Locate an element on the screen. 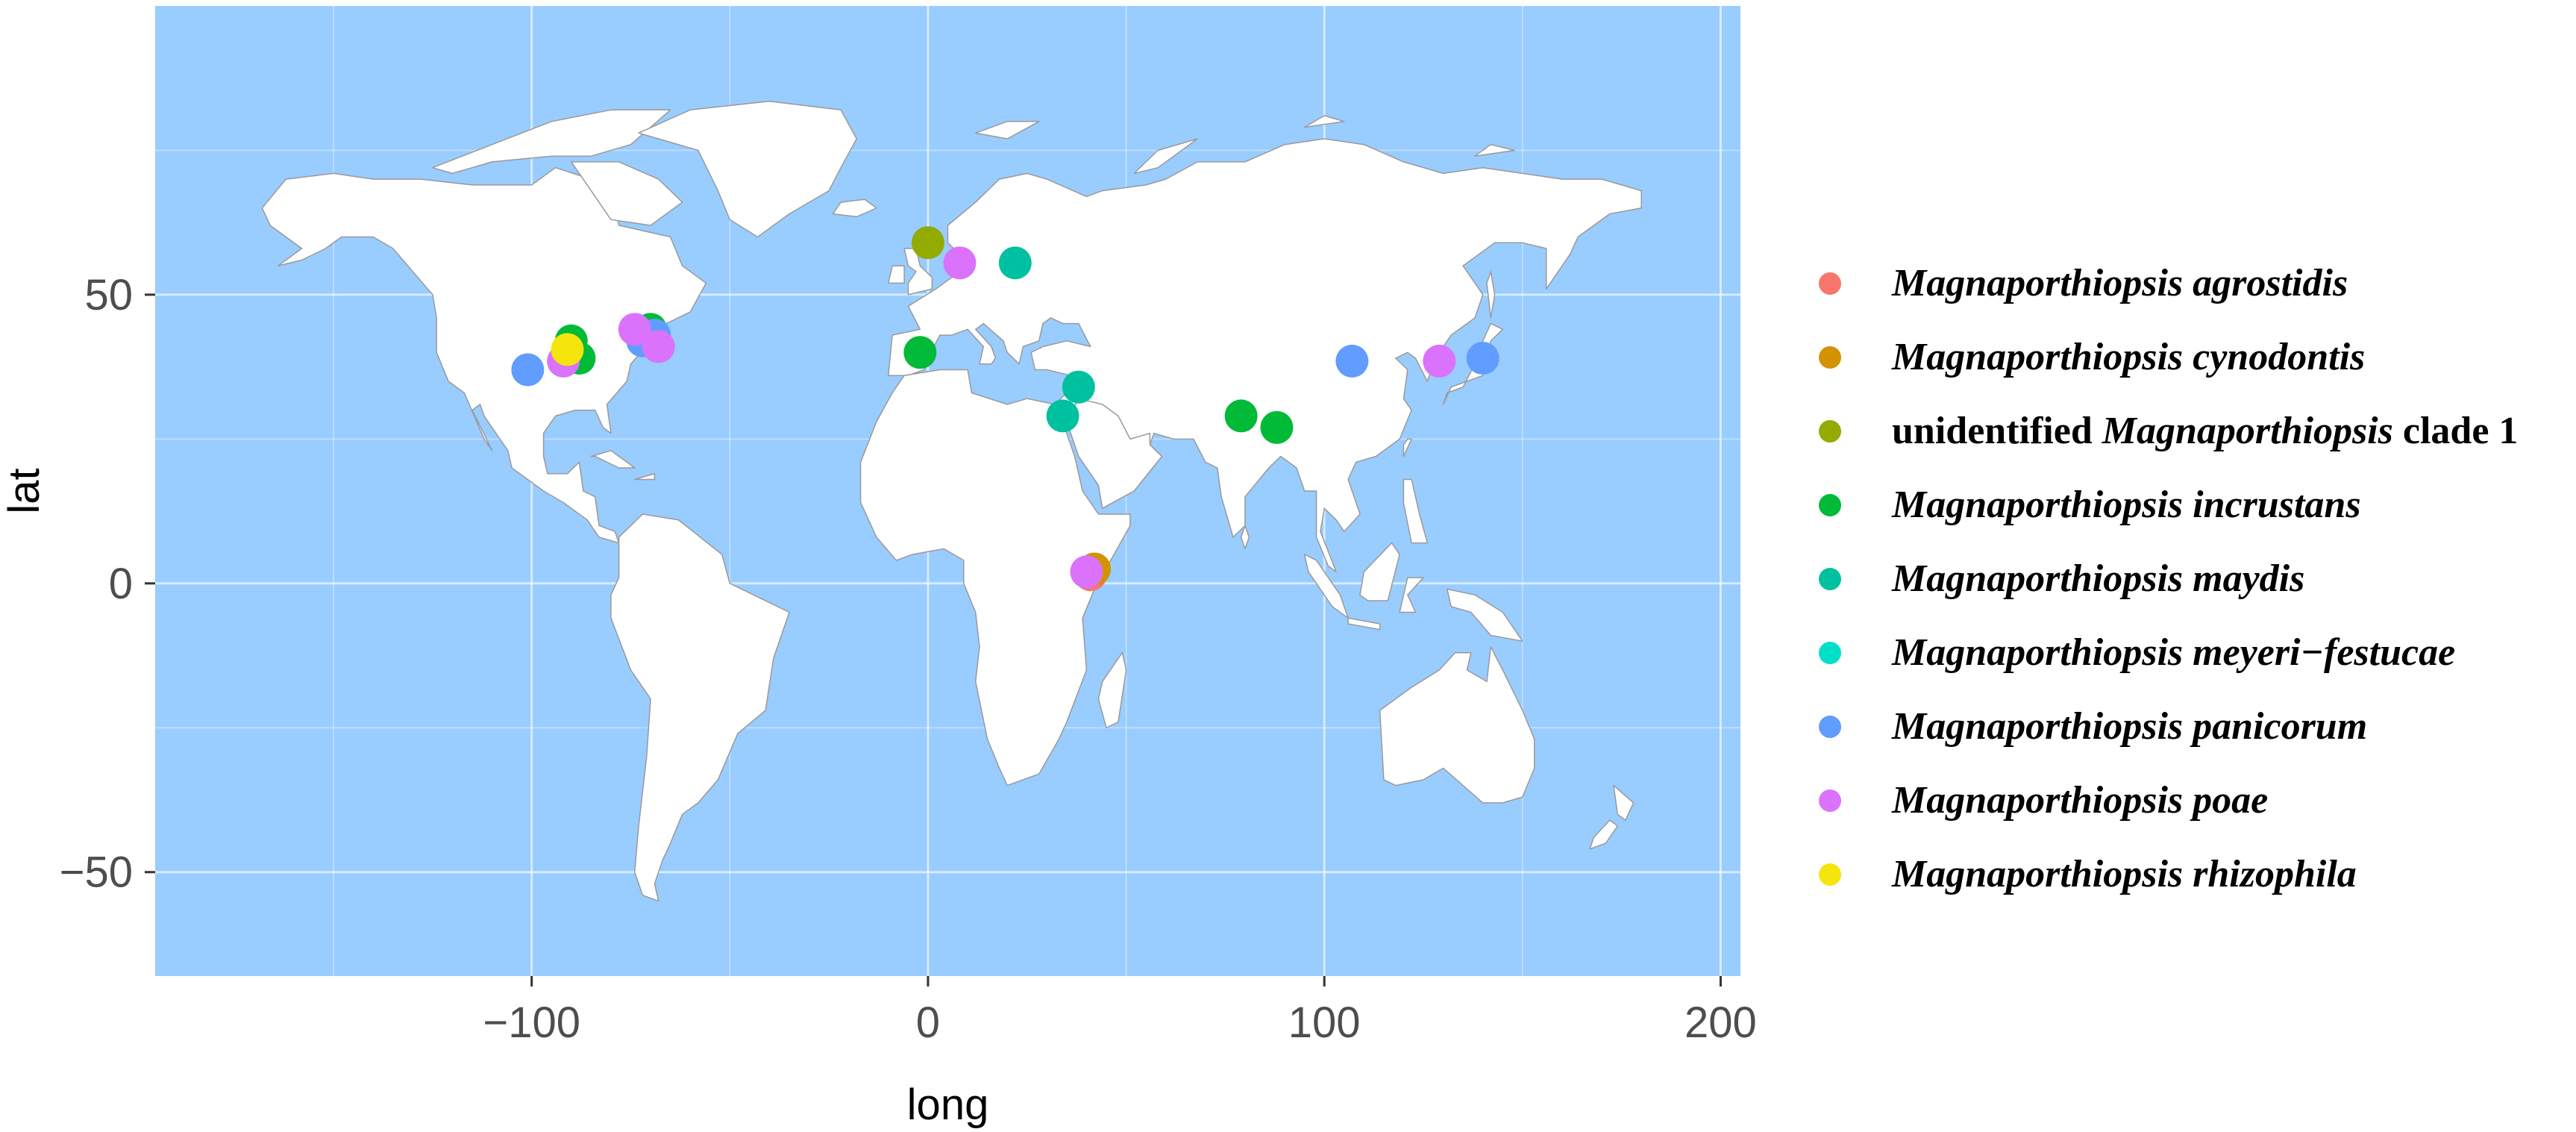 The image size is (2576, 1132). y-axis-title: lat is located at coordinates (24, 490).